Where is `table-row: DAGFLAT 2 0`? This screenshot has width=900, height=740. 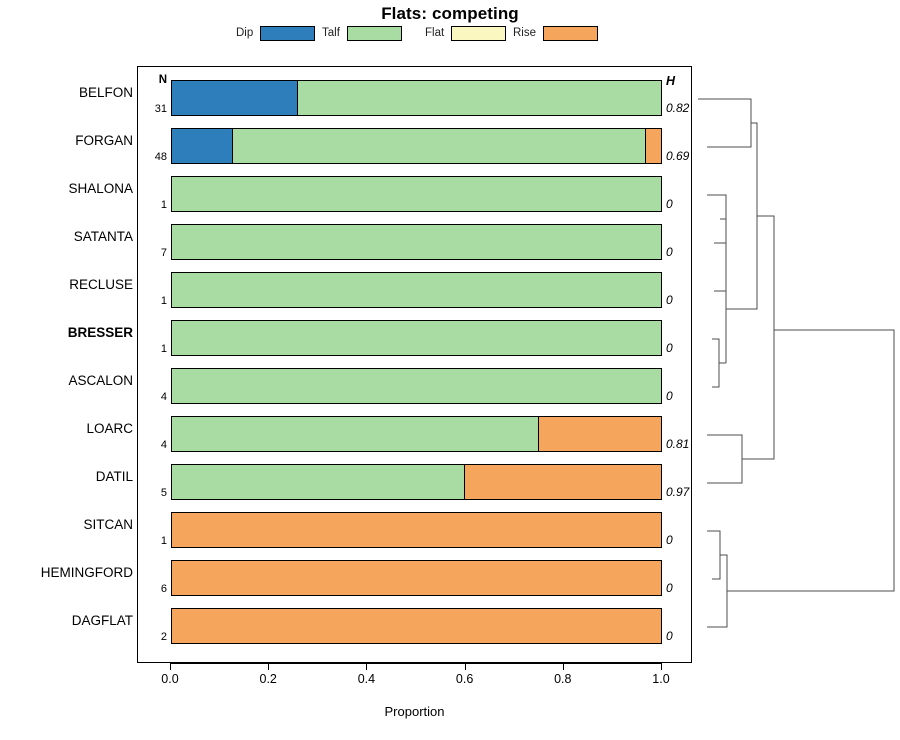
table-row: DAGFLAT 2 0 is located at coordinates (450, 627).